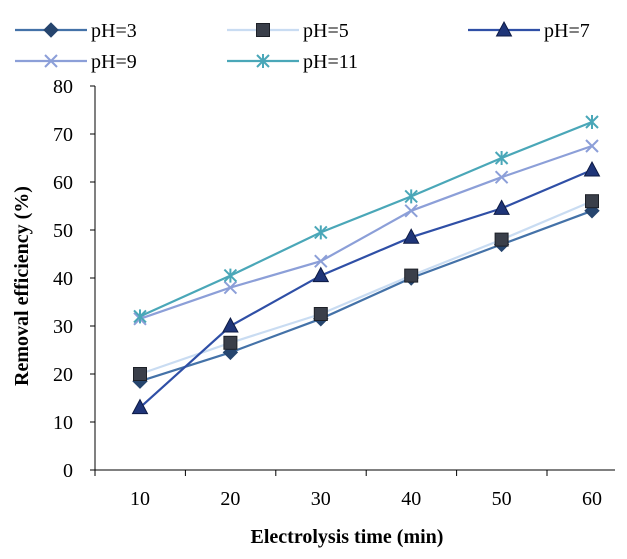 This screenshot has height=559, width=627. What do you see at coordinates (592, 499) in the screenshot?
I see `x-tick-label: 60` at bounding box center [592, 499].